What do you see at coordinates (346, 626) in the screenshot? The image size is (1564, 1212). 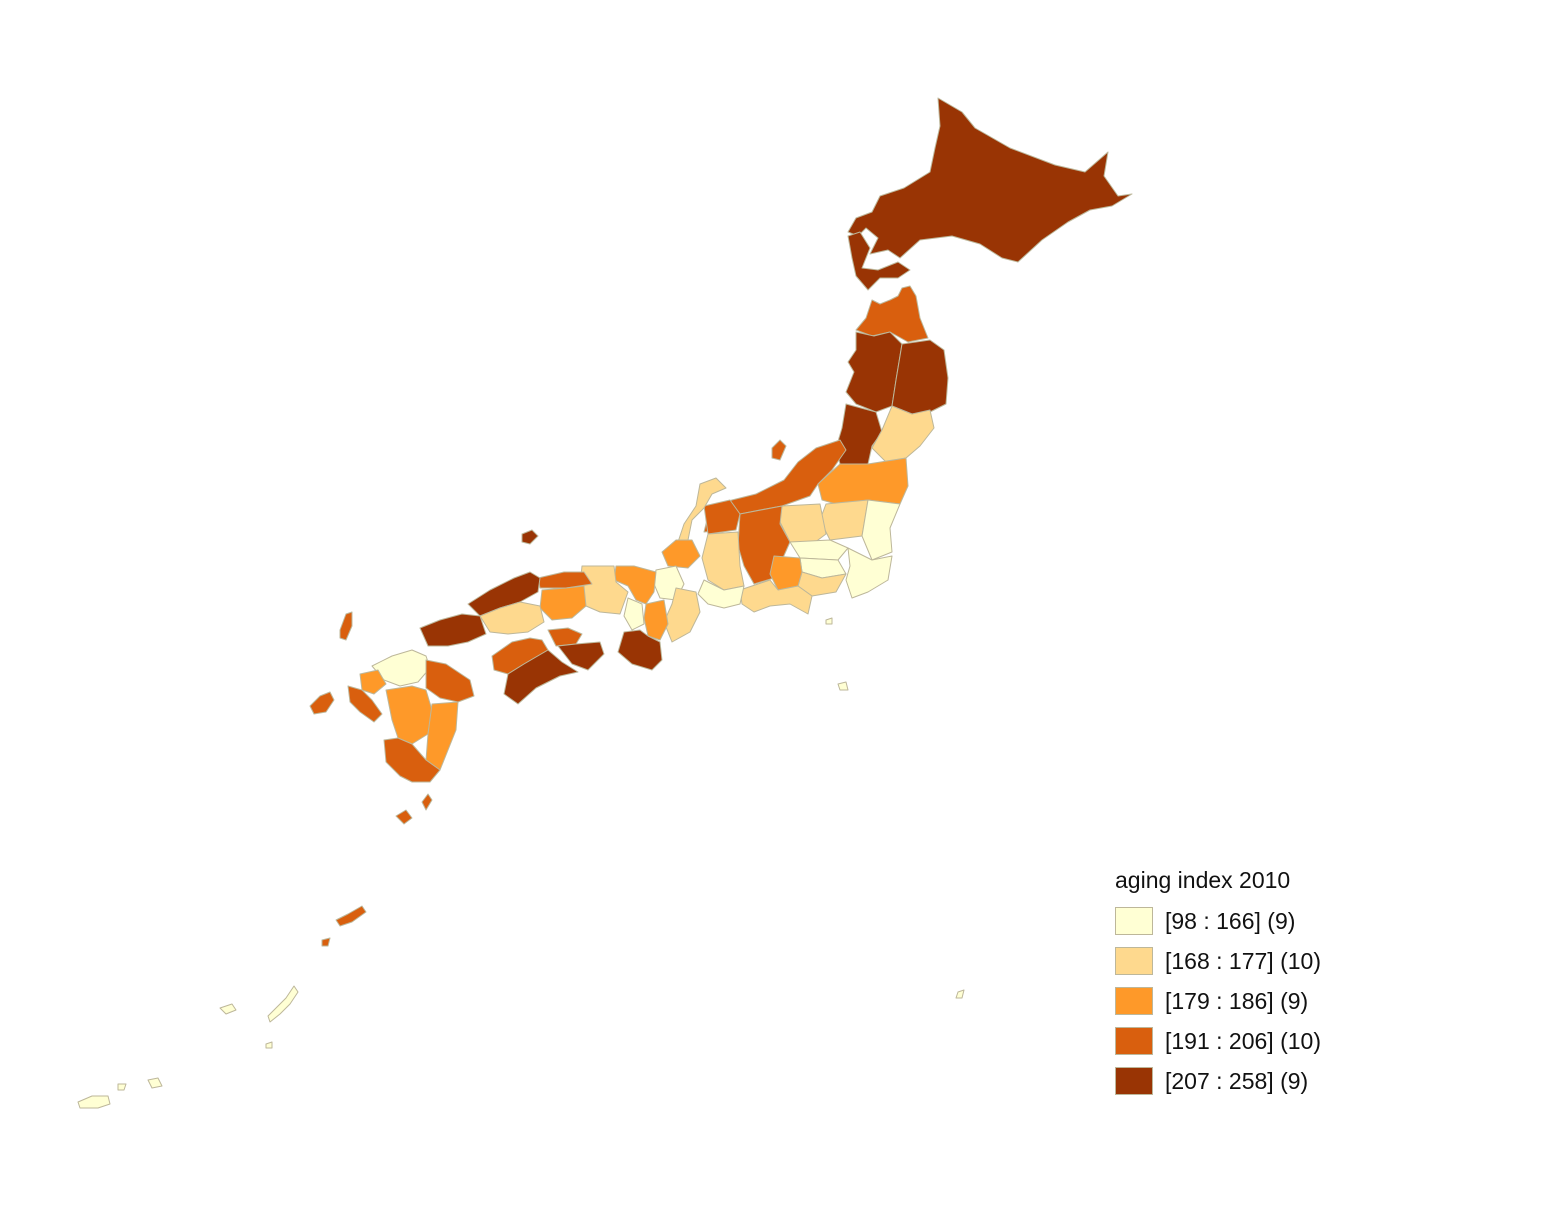 I see `region-tsushima` at bounding box center [346, 626].